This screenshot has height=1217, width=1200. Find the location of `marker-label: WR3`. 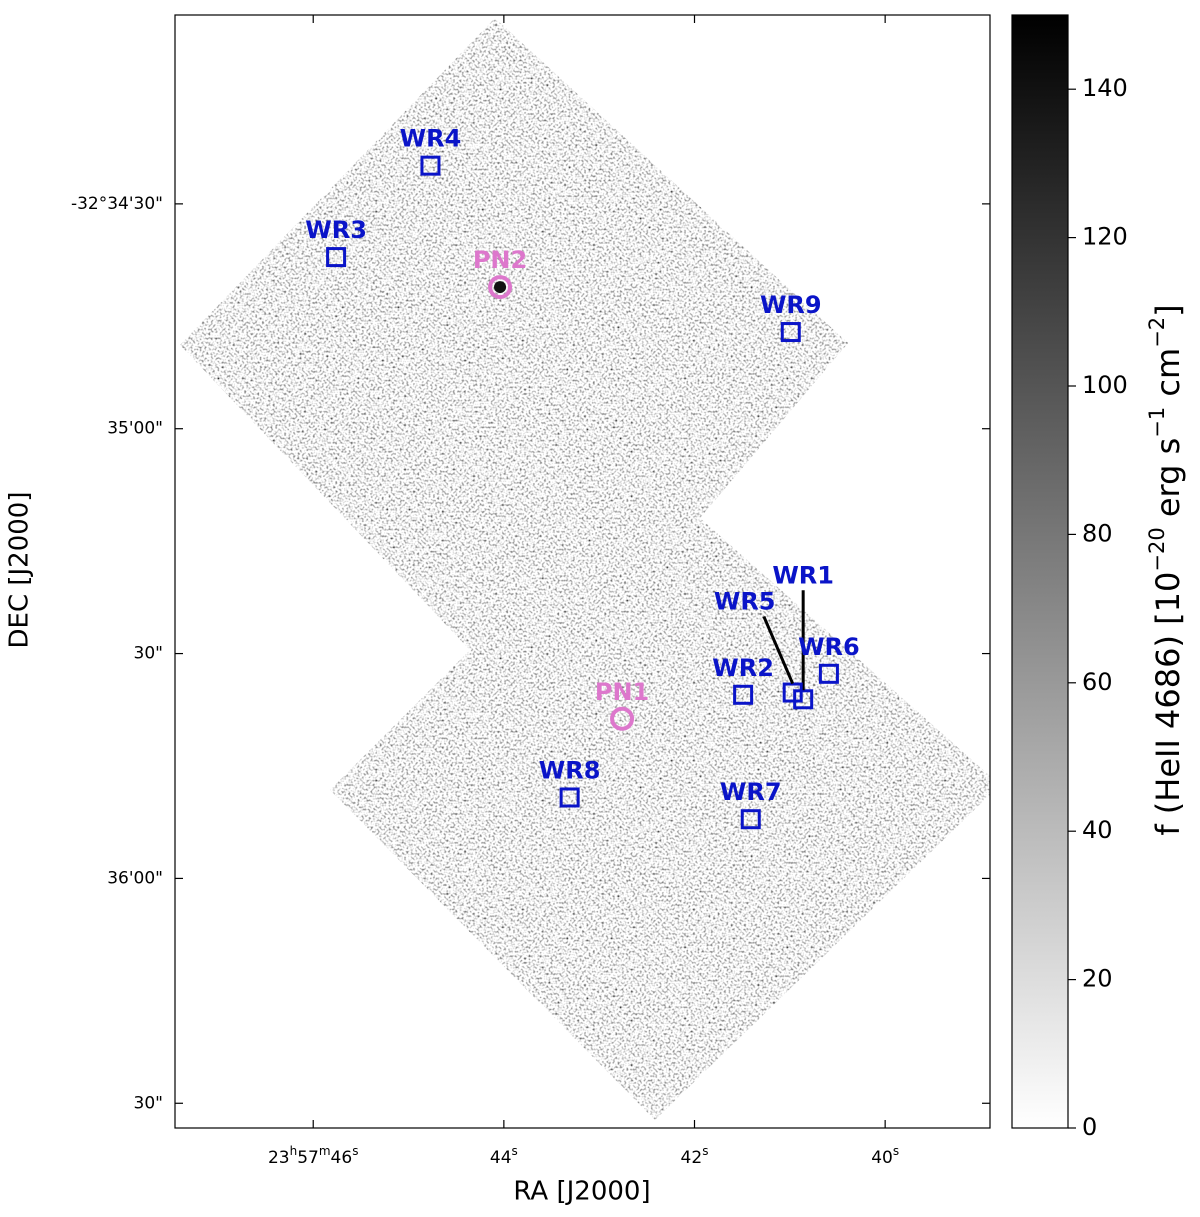

marker-label: WR3 is located at coordinates (336, 230).